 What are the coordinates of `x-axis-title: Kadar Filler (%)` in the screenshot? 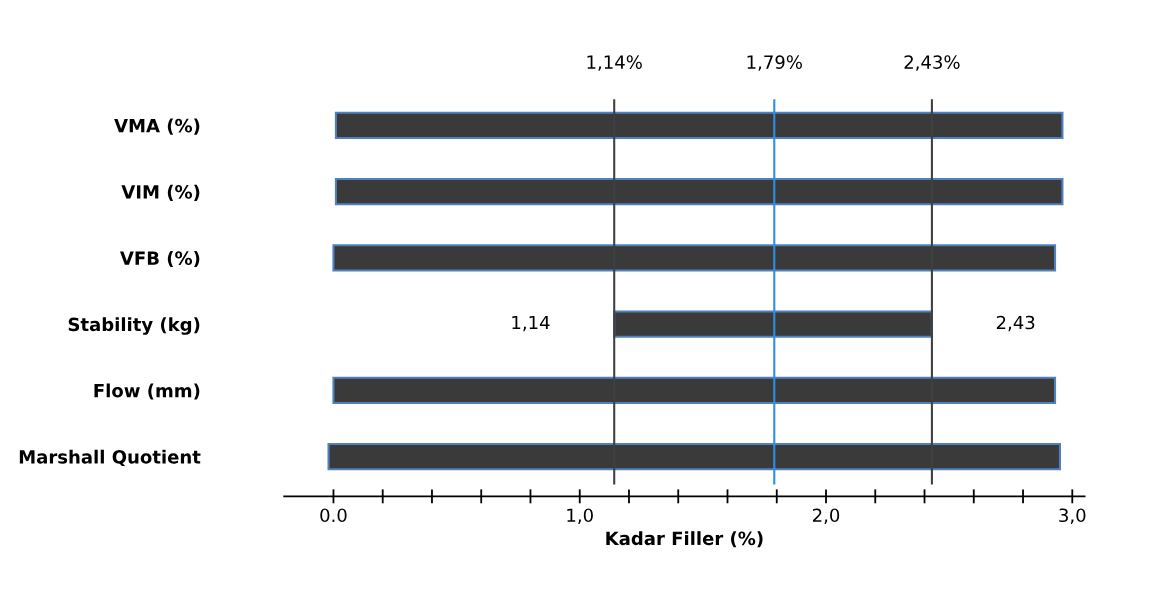 It's located at (684, 539).